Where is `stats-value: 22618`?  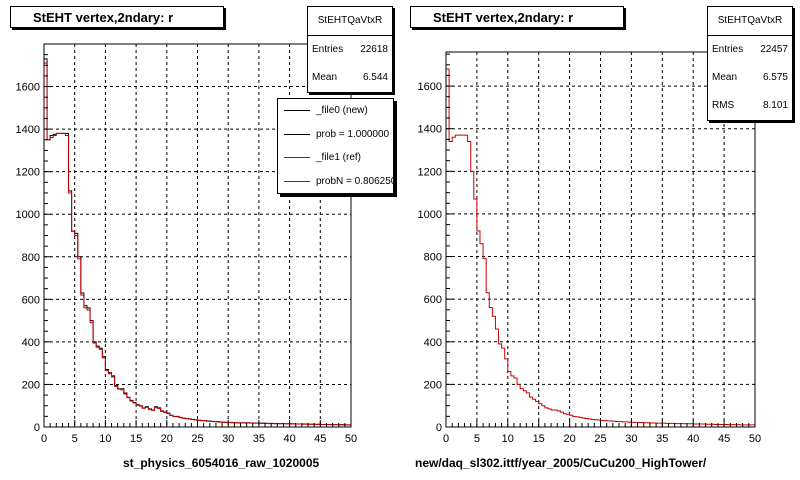
stats-value: 22618 is located at coordinates (374, 49).